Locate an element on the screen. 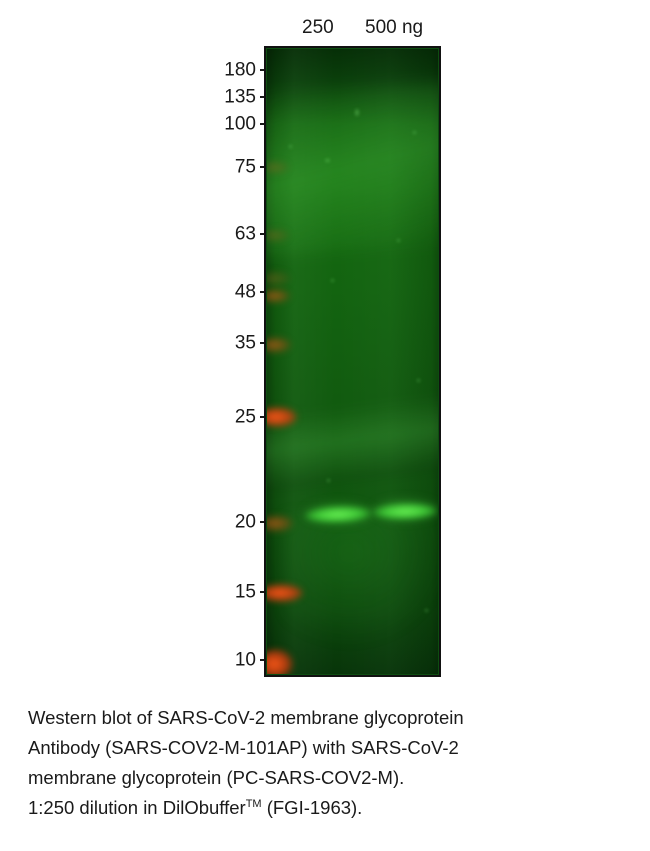  mw-label-20: 20 is located at coordinates (245, 522).